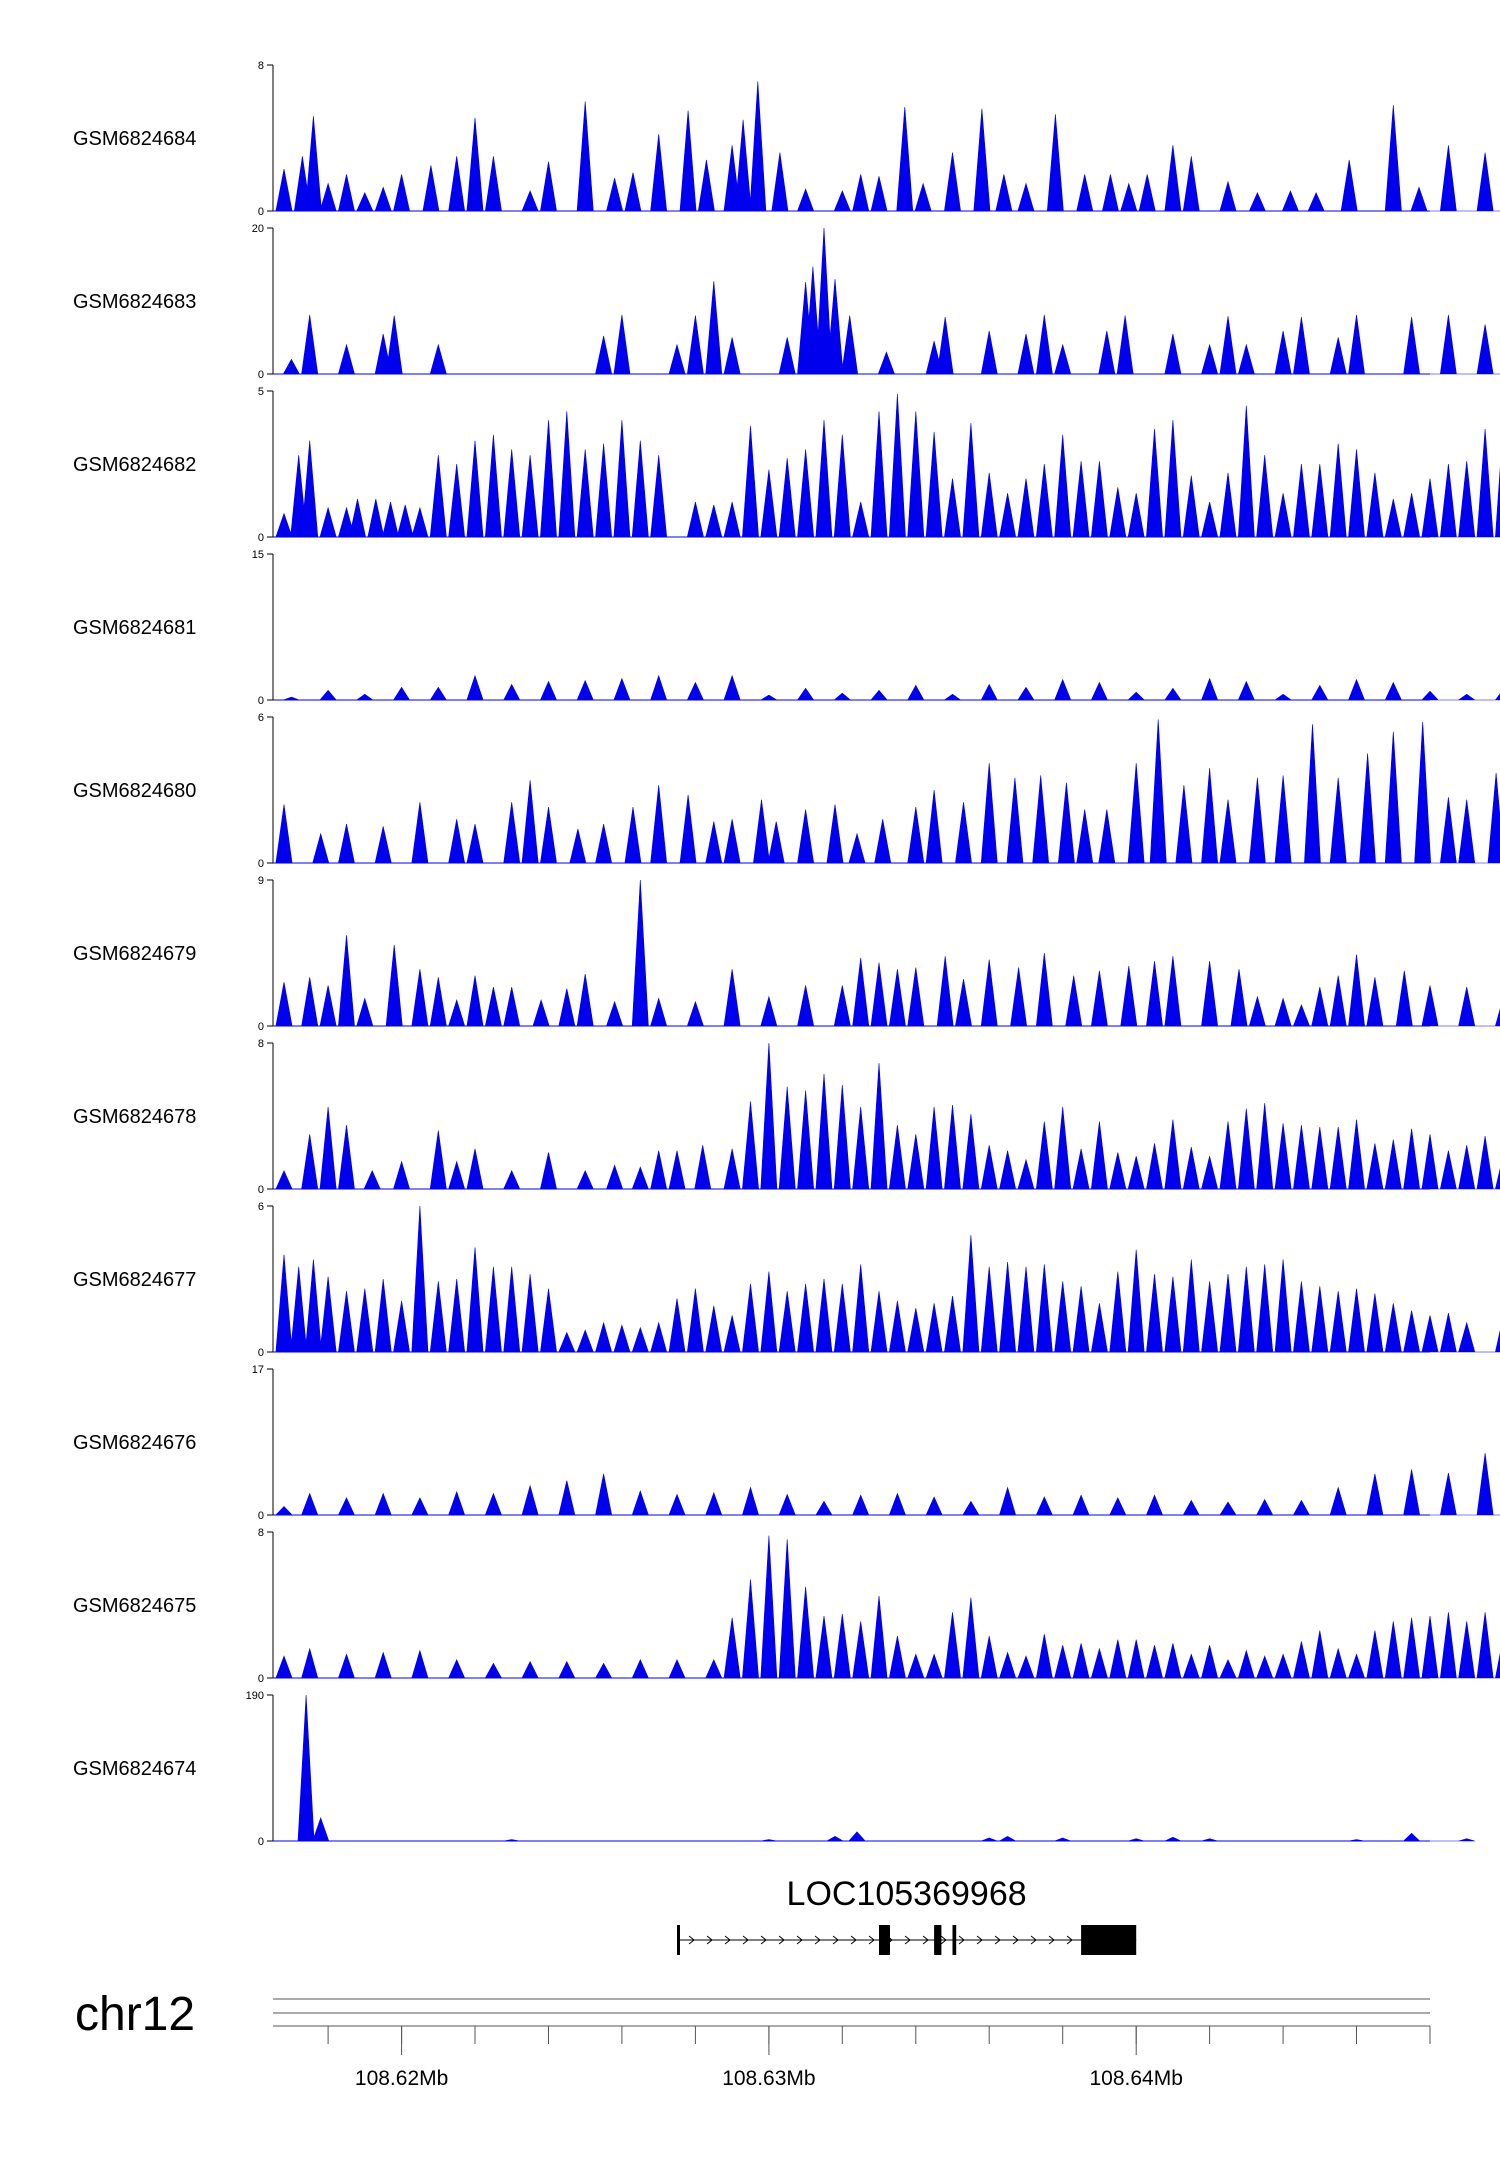 This screenshot has height=2170, width=1500. I want to click on chromosome-label: chr12, so click(135, 2014).